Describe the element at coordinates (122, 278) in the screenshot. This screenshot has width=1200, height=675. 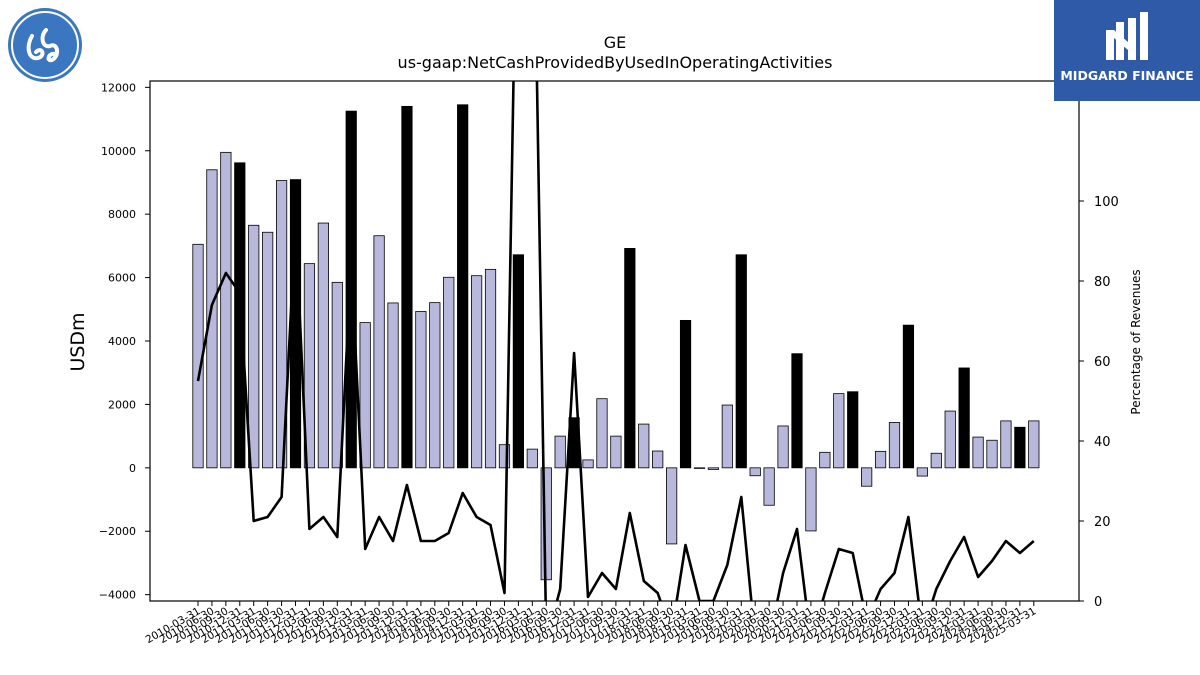
I see `y-tick-label: 6000` at that location.